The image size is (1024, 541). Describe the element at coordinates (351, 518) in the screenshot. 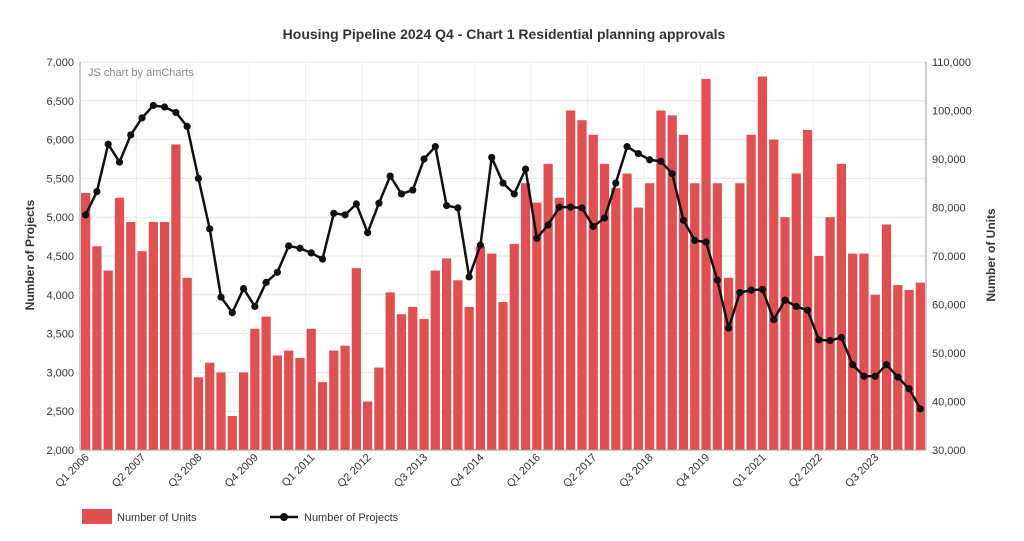

I see `legend-label-projects: Number of Projects` at that location.